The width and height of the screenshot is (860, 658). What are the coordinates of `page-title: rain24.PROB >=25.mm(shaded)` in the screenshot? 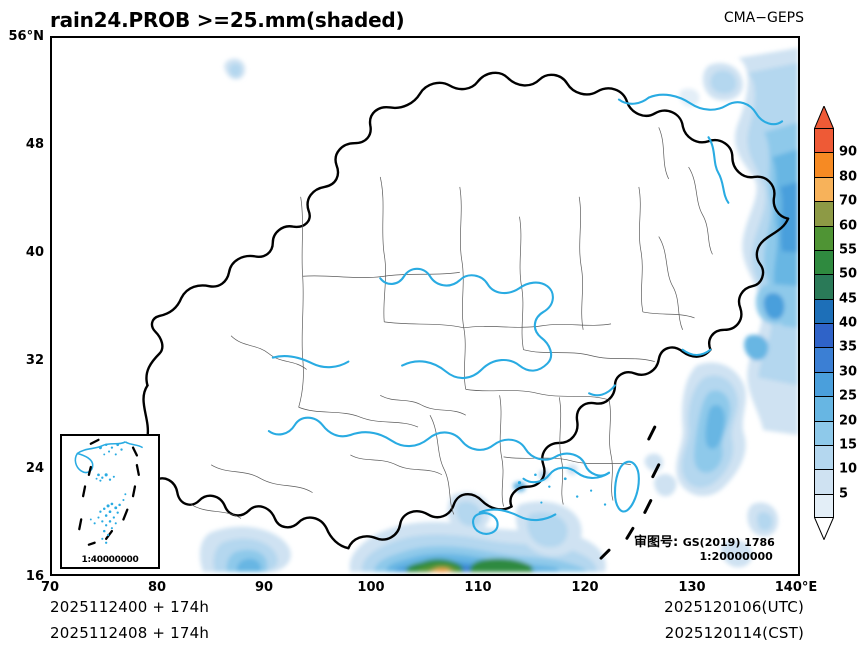 It's located at (227, 20).